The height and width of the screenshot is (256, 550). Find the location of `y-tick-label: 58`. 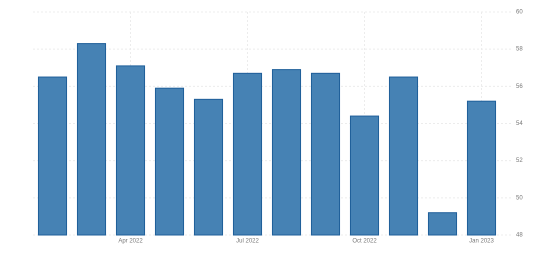

y-tick-label: 58 is located at coordinates (519, 50).